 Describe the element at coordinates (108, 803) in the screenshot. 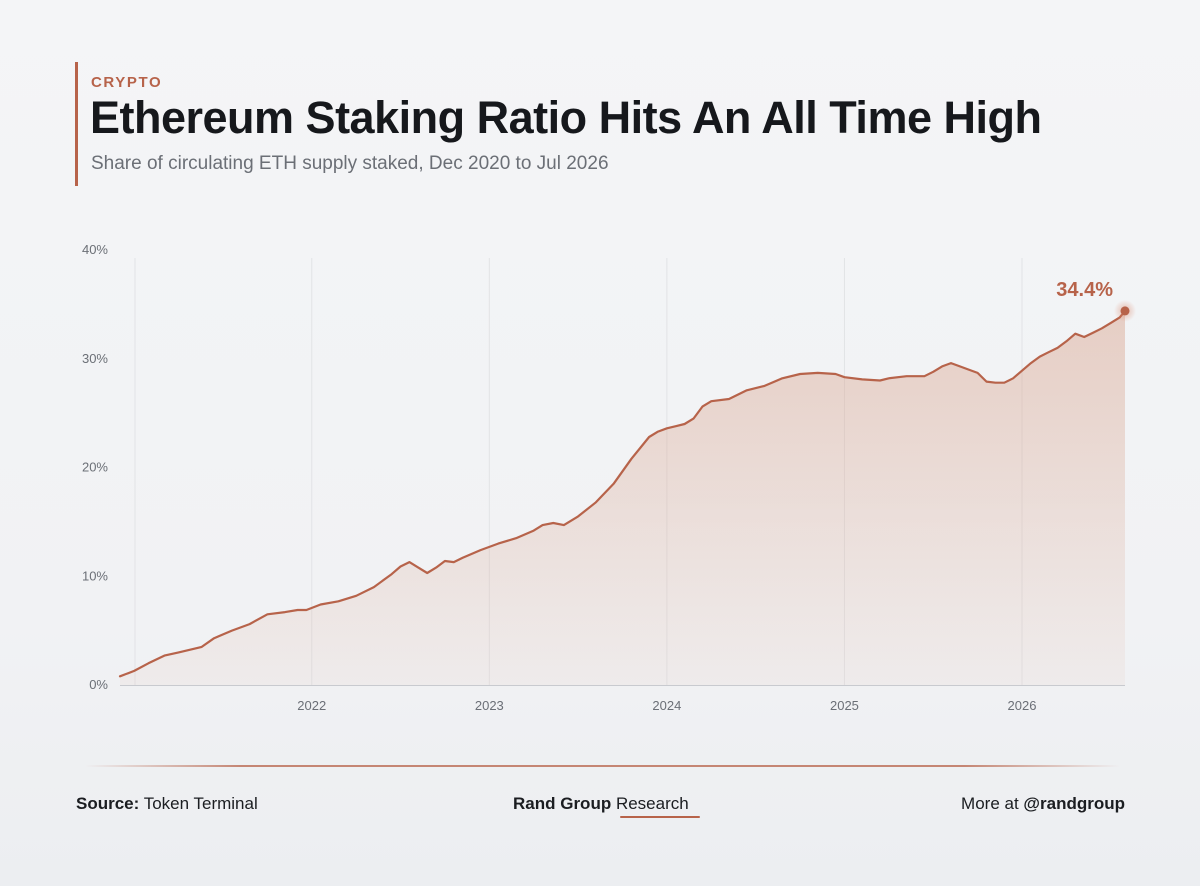

I see `source-label: Source:` at that location.